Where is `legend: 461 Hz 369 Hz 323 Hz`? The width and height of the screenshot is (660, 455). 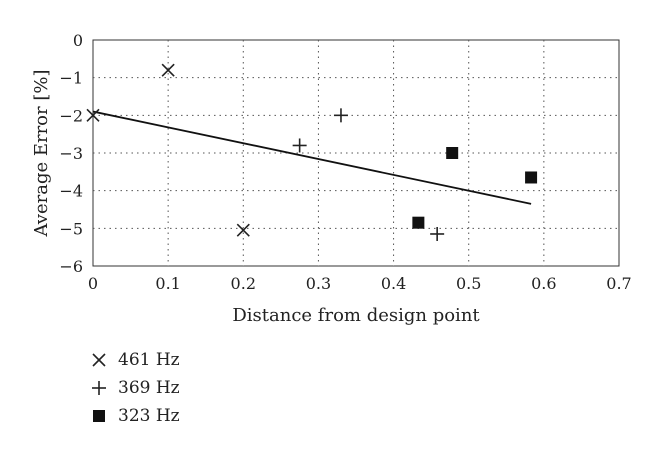 legend: 461 Hz 369 Hz 323 Hz is located at coordinates (134, 388).